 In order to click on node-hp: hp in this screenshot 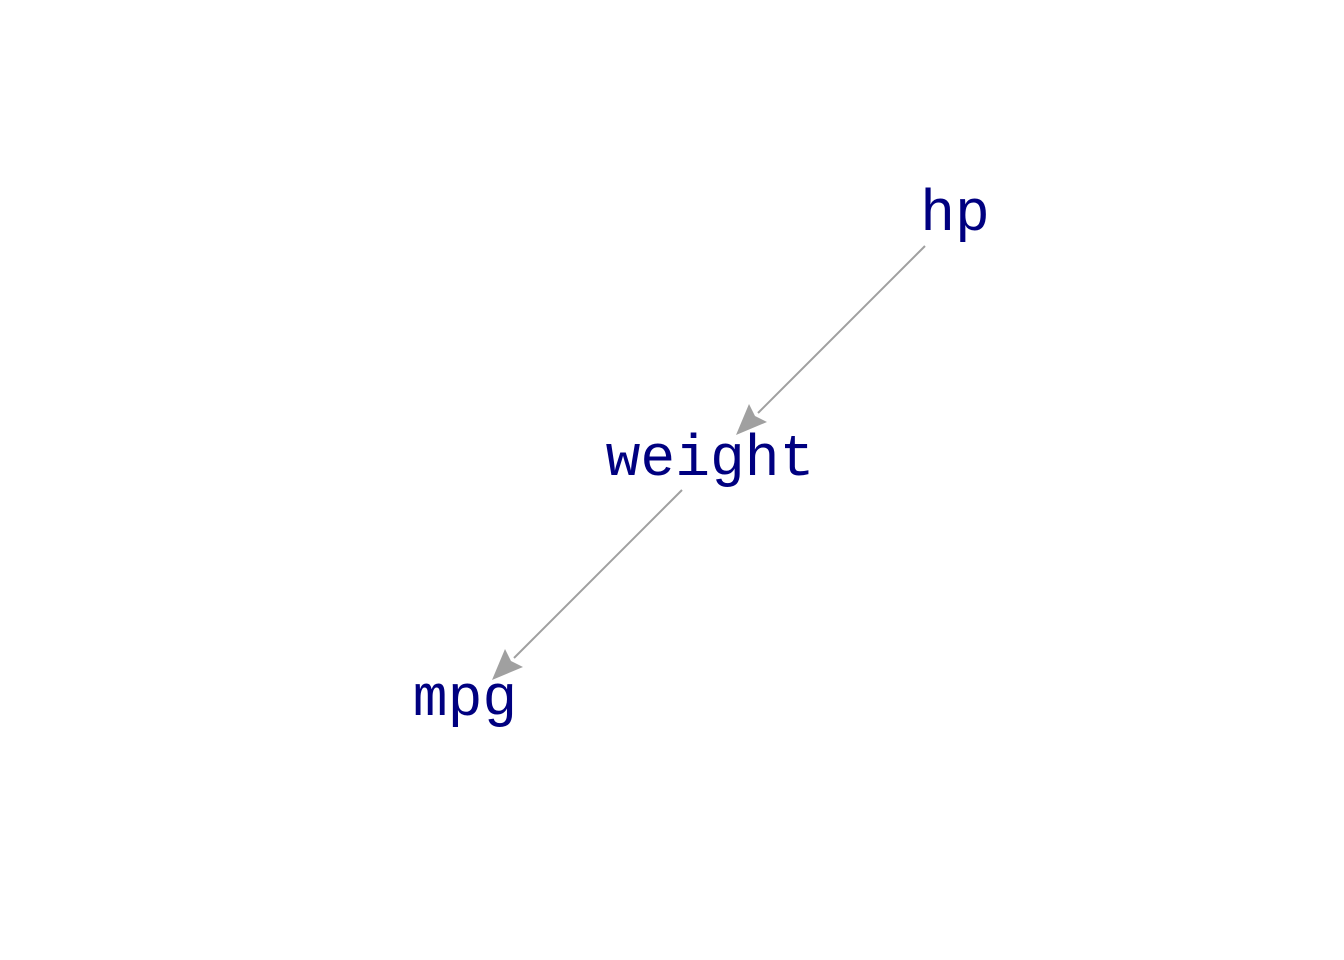, I will do `click(955, 215)`.